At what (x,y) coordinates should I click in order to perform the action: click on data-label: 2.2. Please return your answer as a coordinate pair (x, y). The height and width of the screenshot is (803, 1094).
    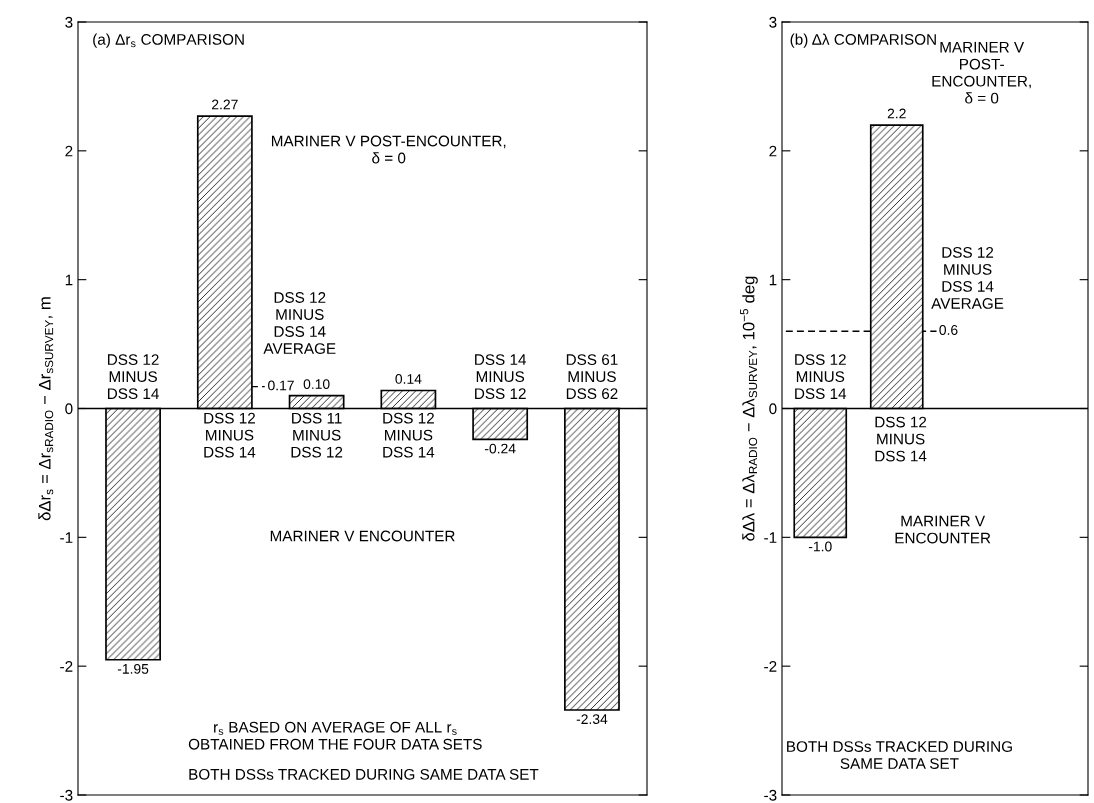
    Looking at the image, I should click on (896, 113).